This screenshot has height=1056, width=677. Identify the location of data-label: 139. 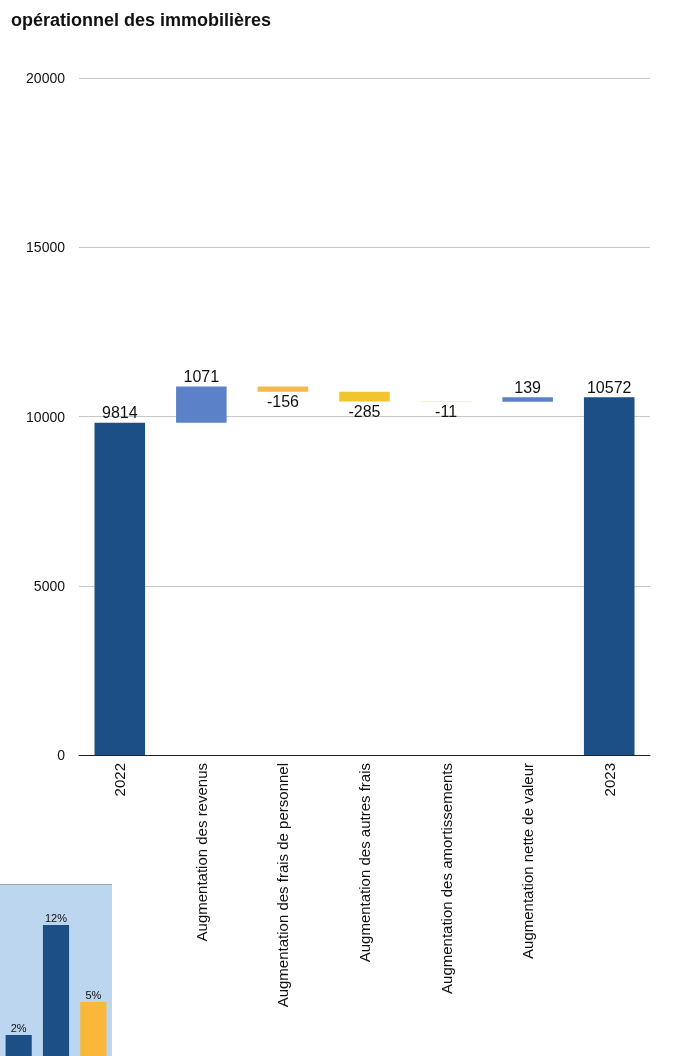
(528, 387).